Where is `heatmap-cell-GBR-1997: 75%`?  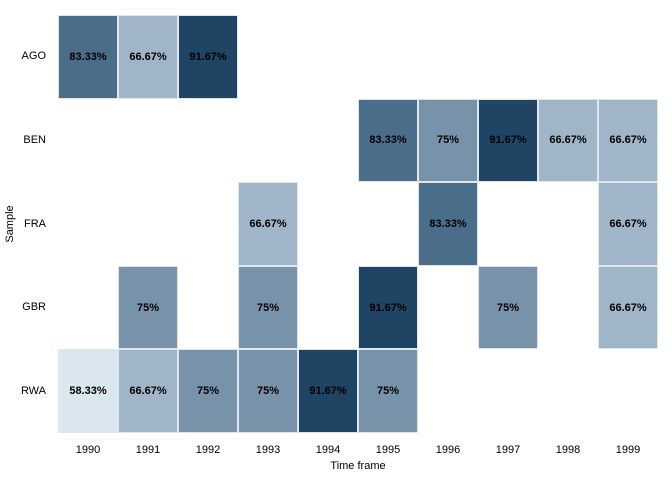 heatmap-cell-GBR-1997: 75% is located at coordinates (508, 307).